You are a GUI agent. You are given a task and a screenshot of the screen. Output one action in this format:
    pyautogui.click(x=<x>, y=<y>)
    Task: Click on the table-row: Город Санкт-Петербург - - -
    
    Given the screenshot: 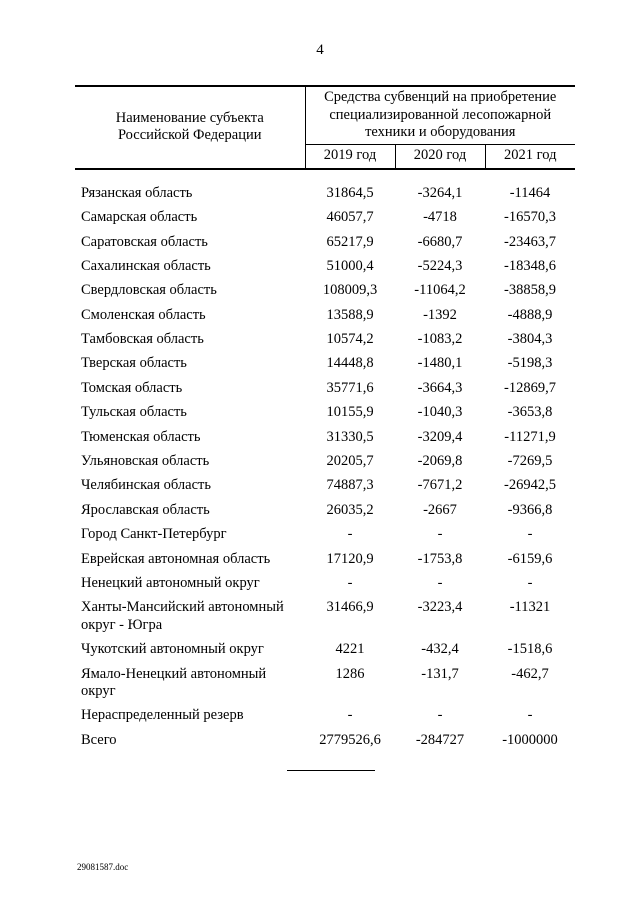 What is the action you would take?
    pyautogui.click(x=325, y=535)
    